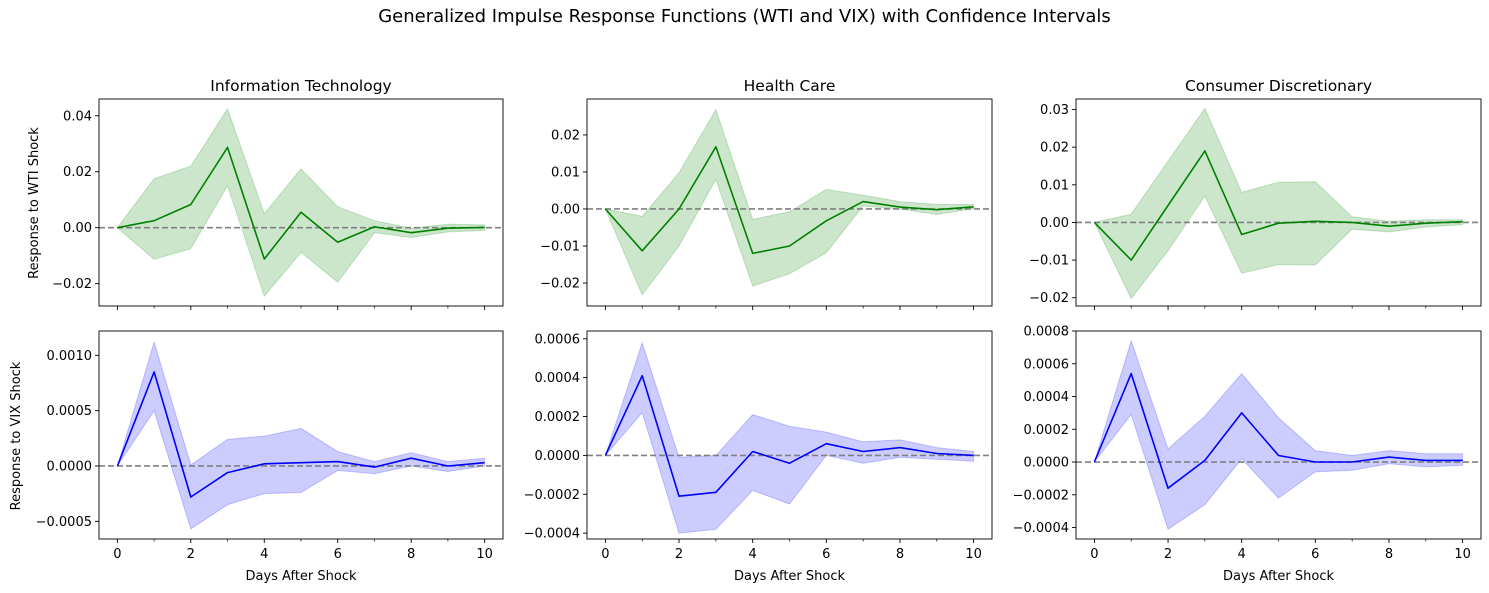 This screenshot has width=1489, height=593. What do you see at coordinates (70, 411) in the screenshot?
I see `y-tick-label: 0.0005` at bounding box center [70, 411].